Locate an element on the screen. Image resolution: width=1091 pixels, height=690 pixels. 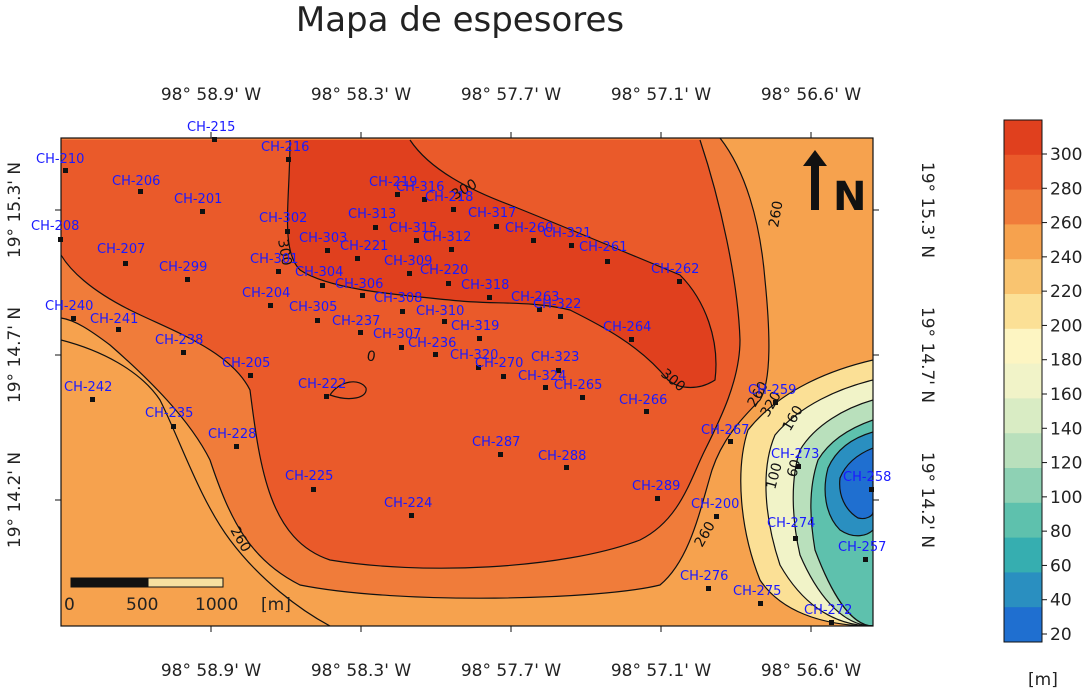
y-tick-right: 19° 14.7' N is located at coordinates (927, 355).